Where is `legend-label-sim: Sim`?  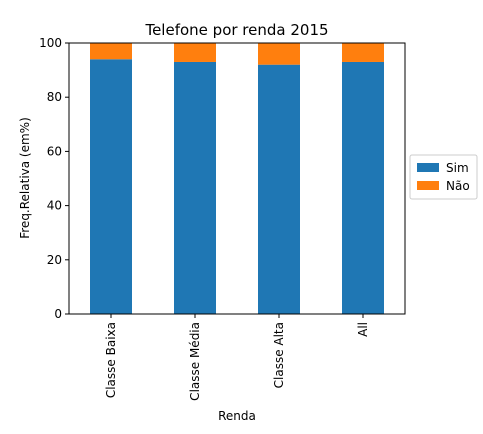 legend-label-sim: Sim is located at coordinates (457, 168).